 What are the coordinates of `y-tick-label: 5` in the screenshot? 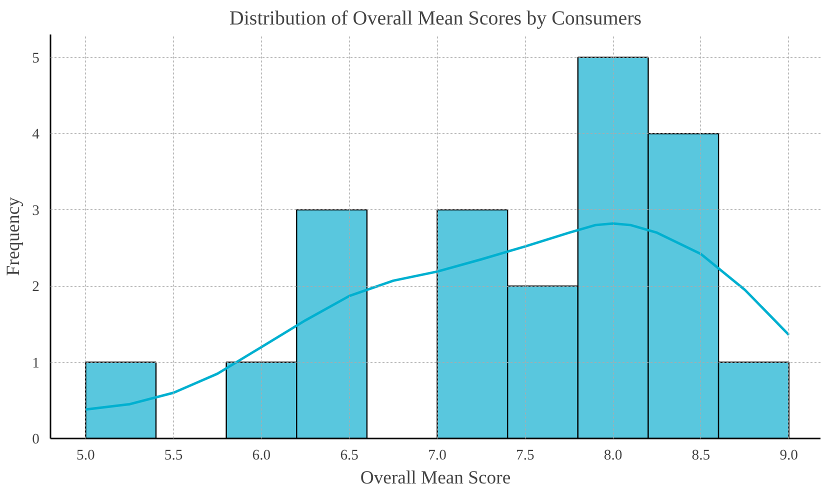 It's located at (36, 58).